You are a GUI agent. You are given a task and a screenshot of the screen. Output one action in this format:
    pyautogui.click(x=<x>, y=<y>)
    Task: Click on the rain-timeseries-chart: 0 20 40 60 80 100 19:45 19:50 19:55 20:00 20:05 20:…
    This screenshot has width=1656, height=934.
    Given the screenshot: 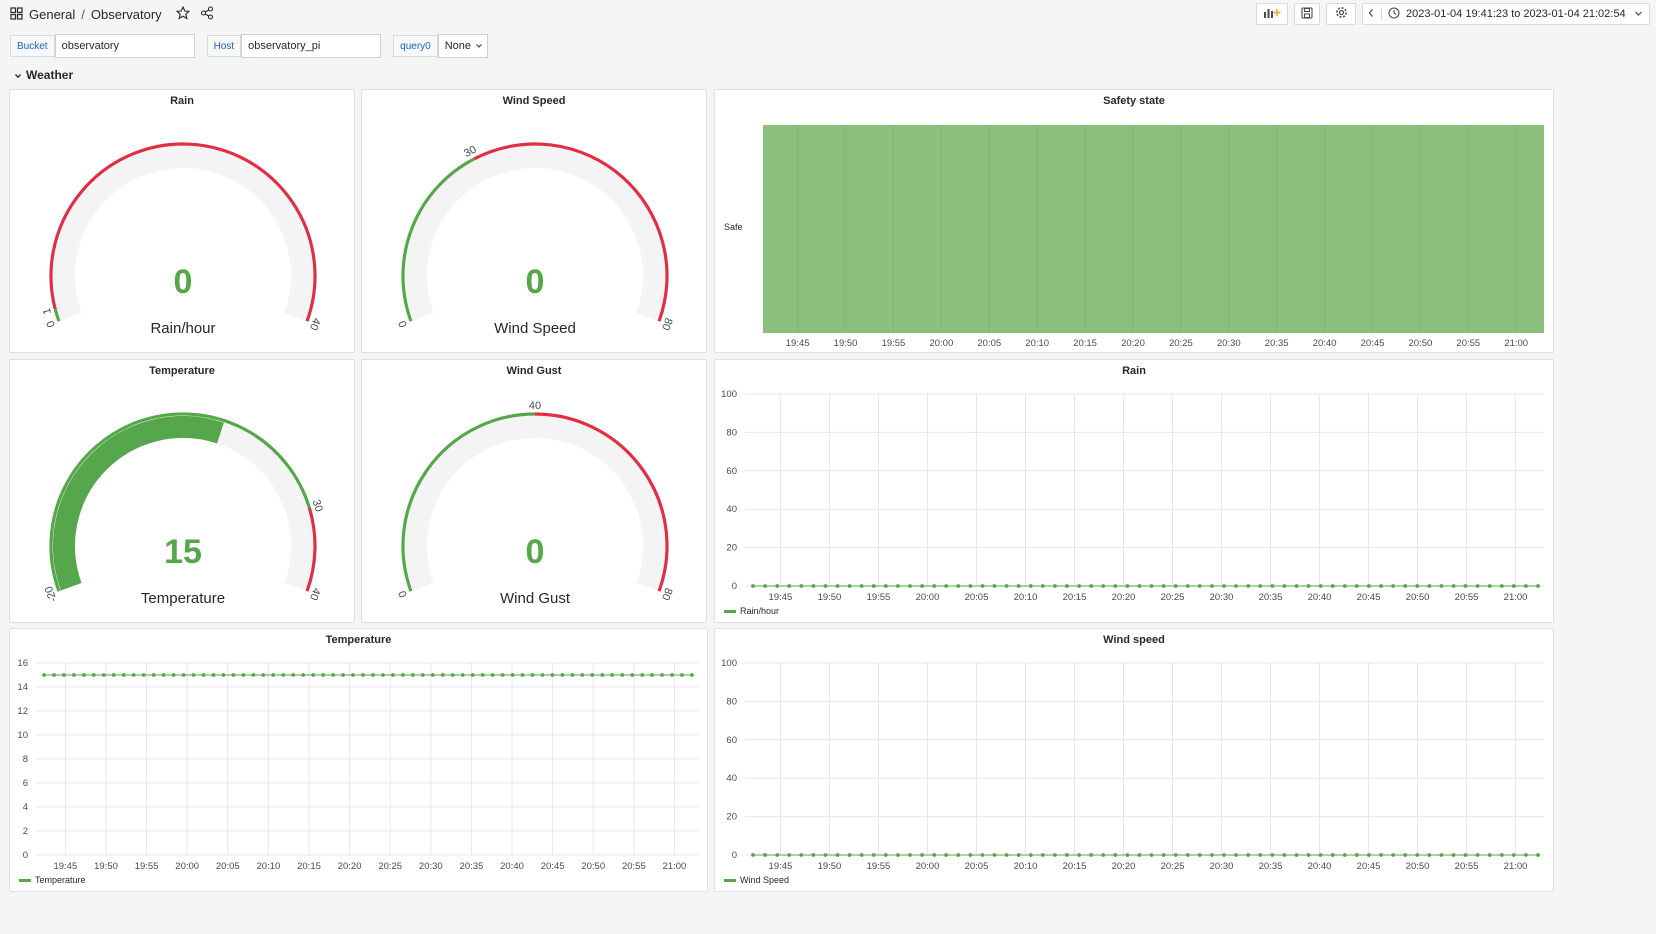 What is the action you would take?
    pyautogui.click(x=1132, y=502)
    